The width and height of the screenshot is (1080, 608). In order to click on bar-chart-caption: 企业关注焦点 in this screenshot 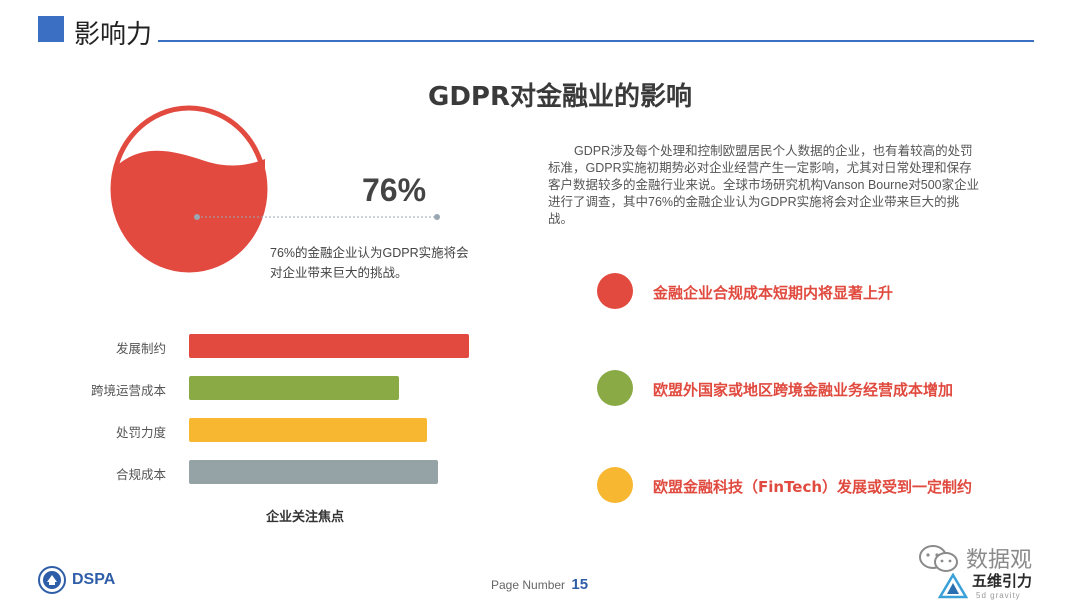, I will do `click(304, 516)`.